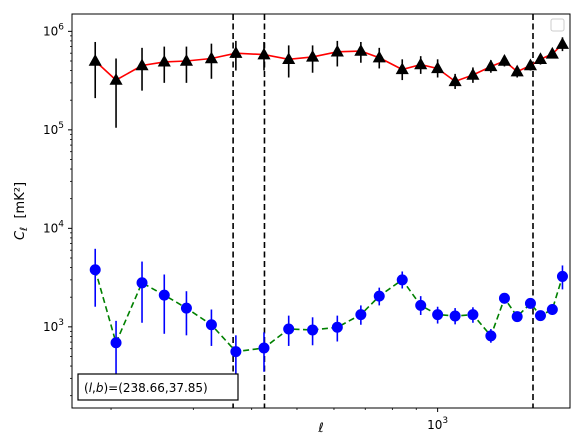 This screenshot has height=441, width=580. Describe the element at coordinates (53, 227) in the screenshot. I see `y-tick-label-1: 10⁴` at that location.